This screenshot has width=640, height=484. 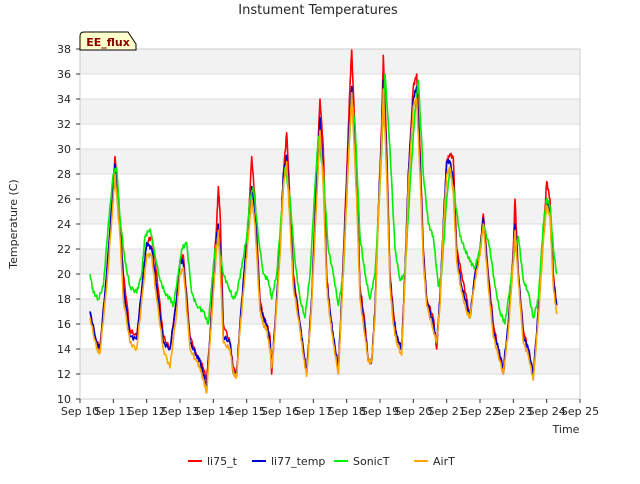 I want to click on y-tick-label: 32, so click(x=64, y=124).